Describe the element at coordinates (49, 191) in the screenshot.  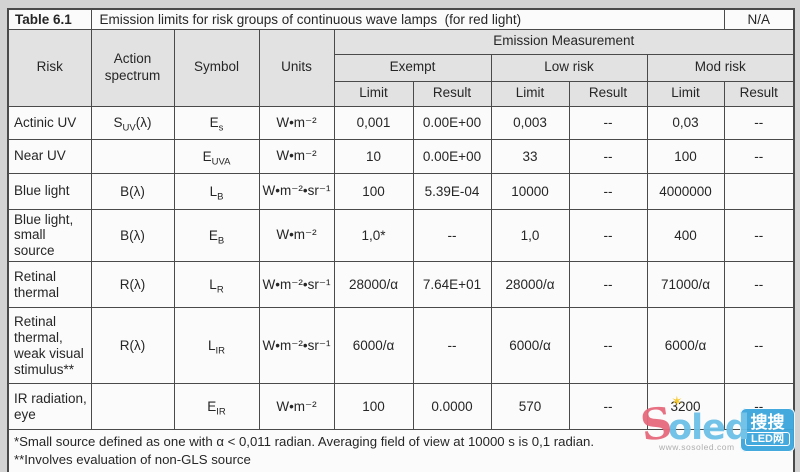
I see `risk-cell: Blue light` at that location.